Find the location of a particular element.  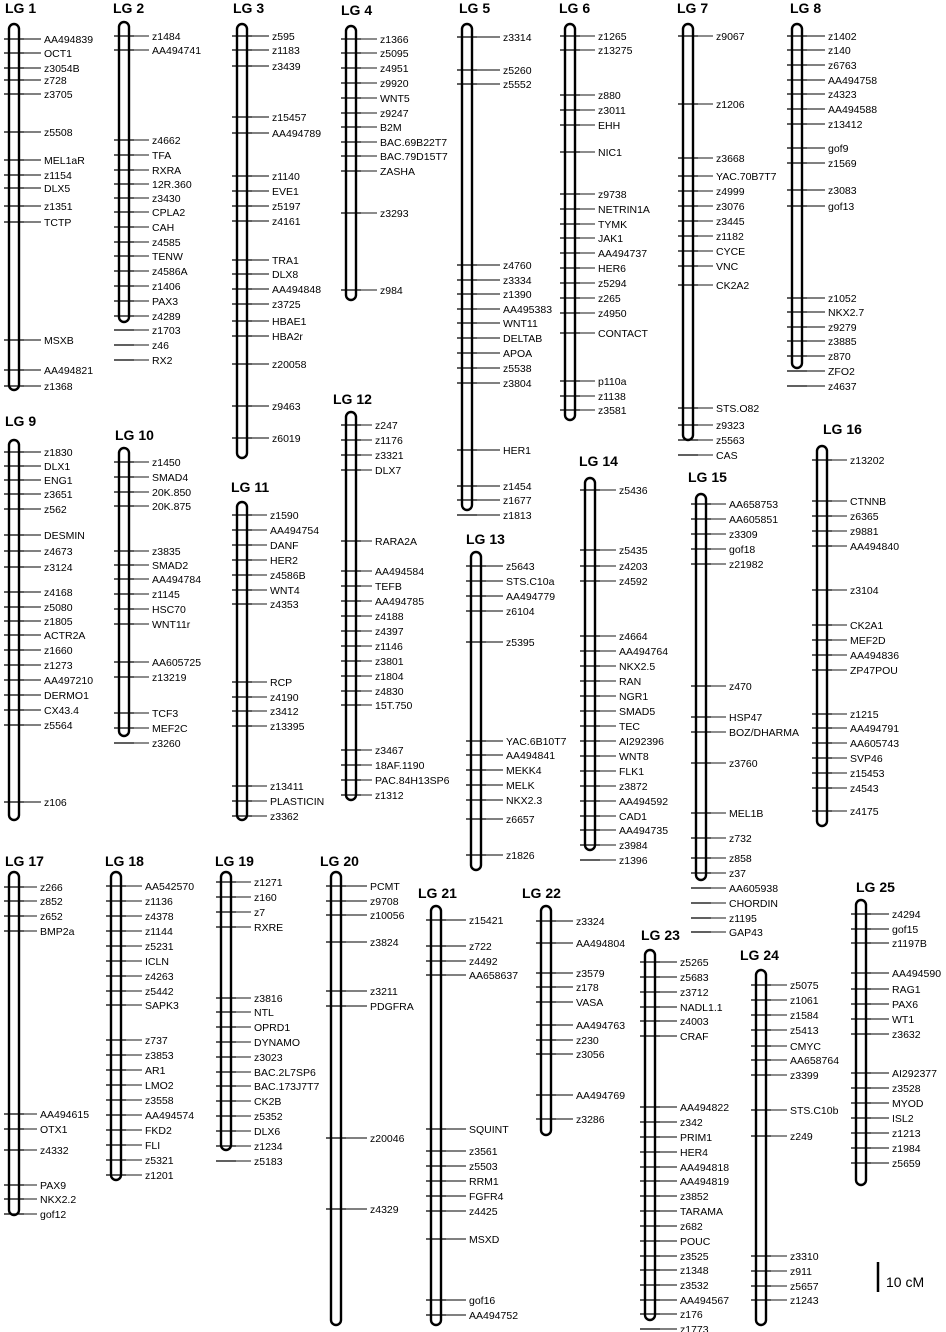

marker-label: z595 is located at coordinates (283, 37).